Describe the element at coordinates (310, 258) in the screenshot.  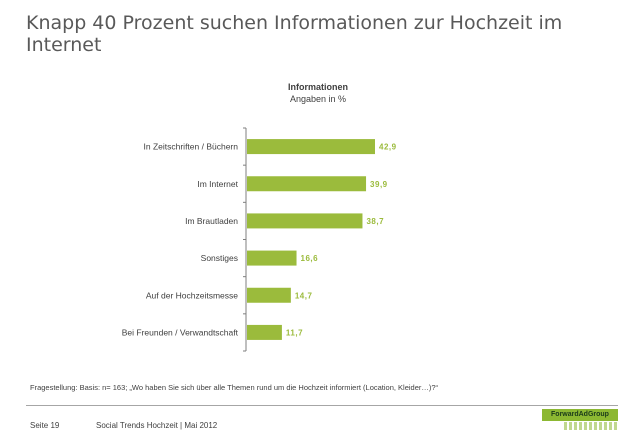
I see `value-label: 16,6` at that location.